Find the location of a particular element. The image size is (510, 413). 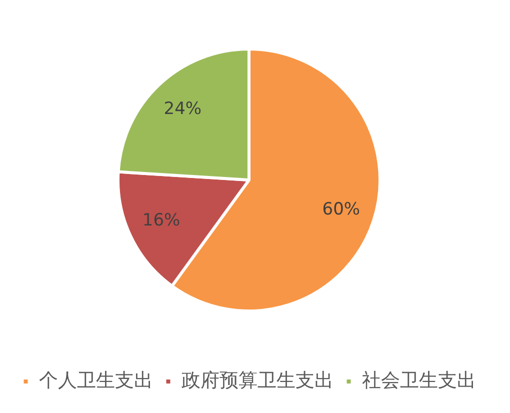

legend-label: 个人卫生支出 is located at coordinates (95, 380).